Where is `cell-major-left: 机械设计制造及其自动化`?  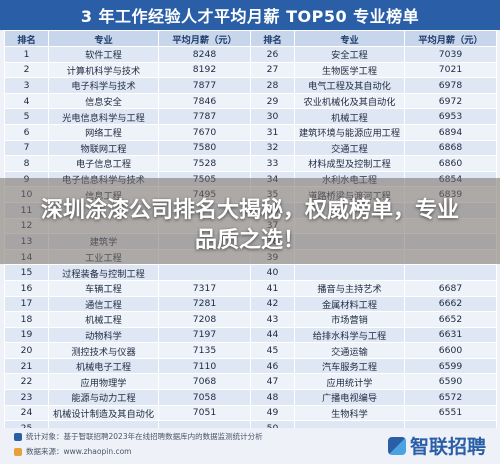
cell-major-left: 机械设计制造及其自动化 is located at coordinates (103, 413).